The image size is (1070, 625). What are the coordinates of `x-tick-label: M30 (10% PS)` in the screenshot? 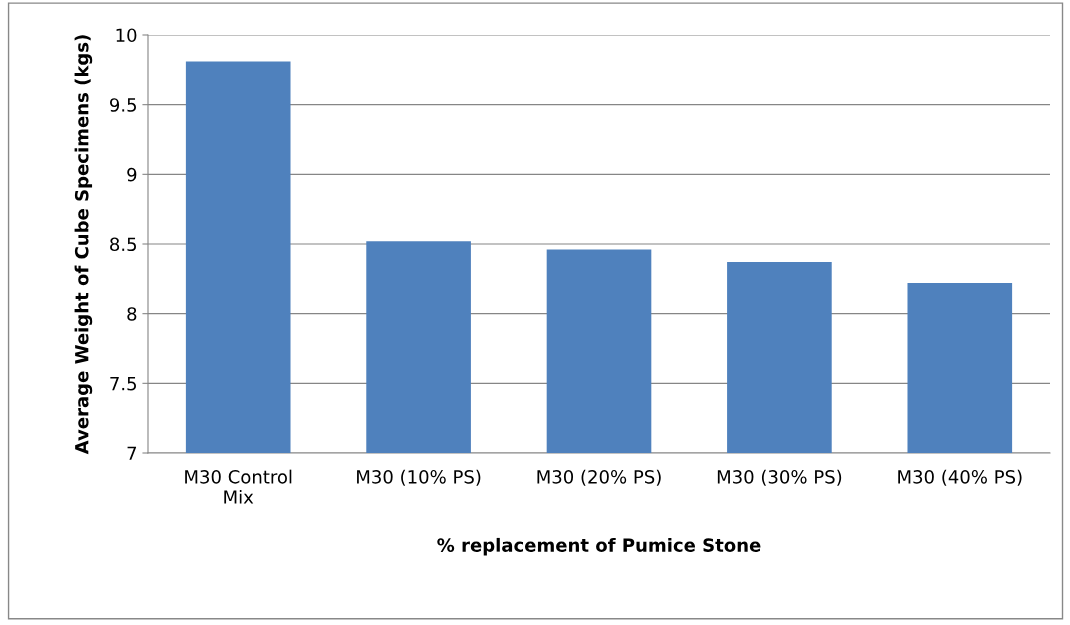 It's located at (419, 477).